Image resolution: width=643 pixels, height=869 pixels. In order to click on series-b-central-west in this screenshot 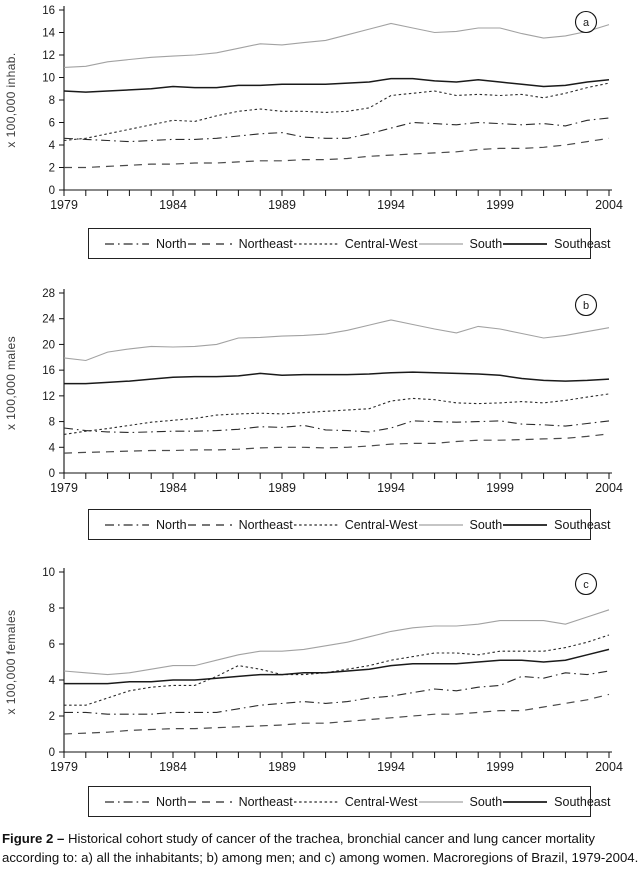, I will do `click(336, 414)`.